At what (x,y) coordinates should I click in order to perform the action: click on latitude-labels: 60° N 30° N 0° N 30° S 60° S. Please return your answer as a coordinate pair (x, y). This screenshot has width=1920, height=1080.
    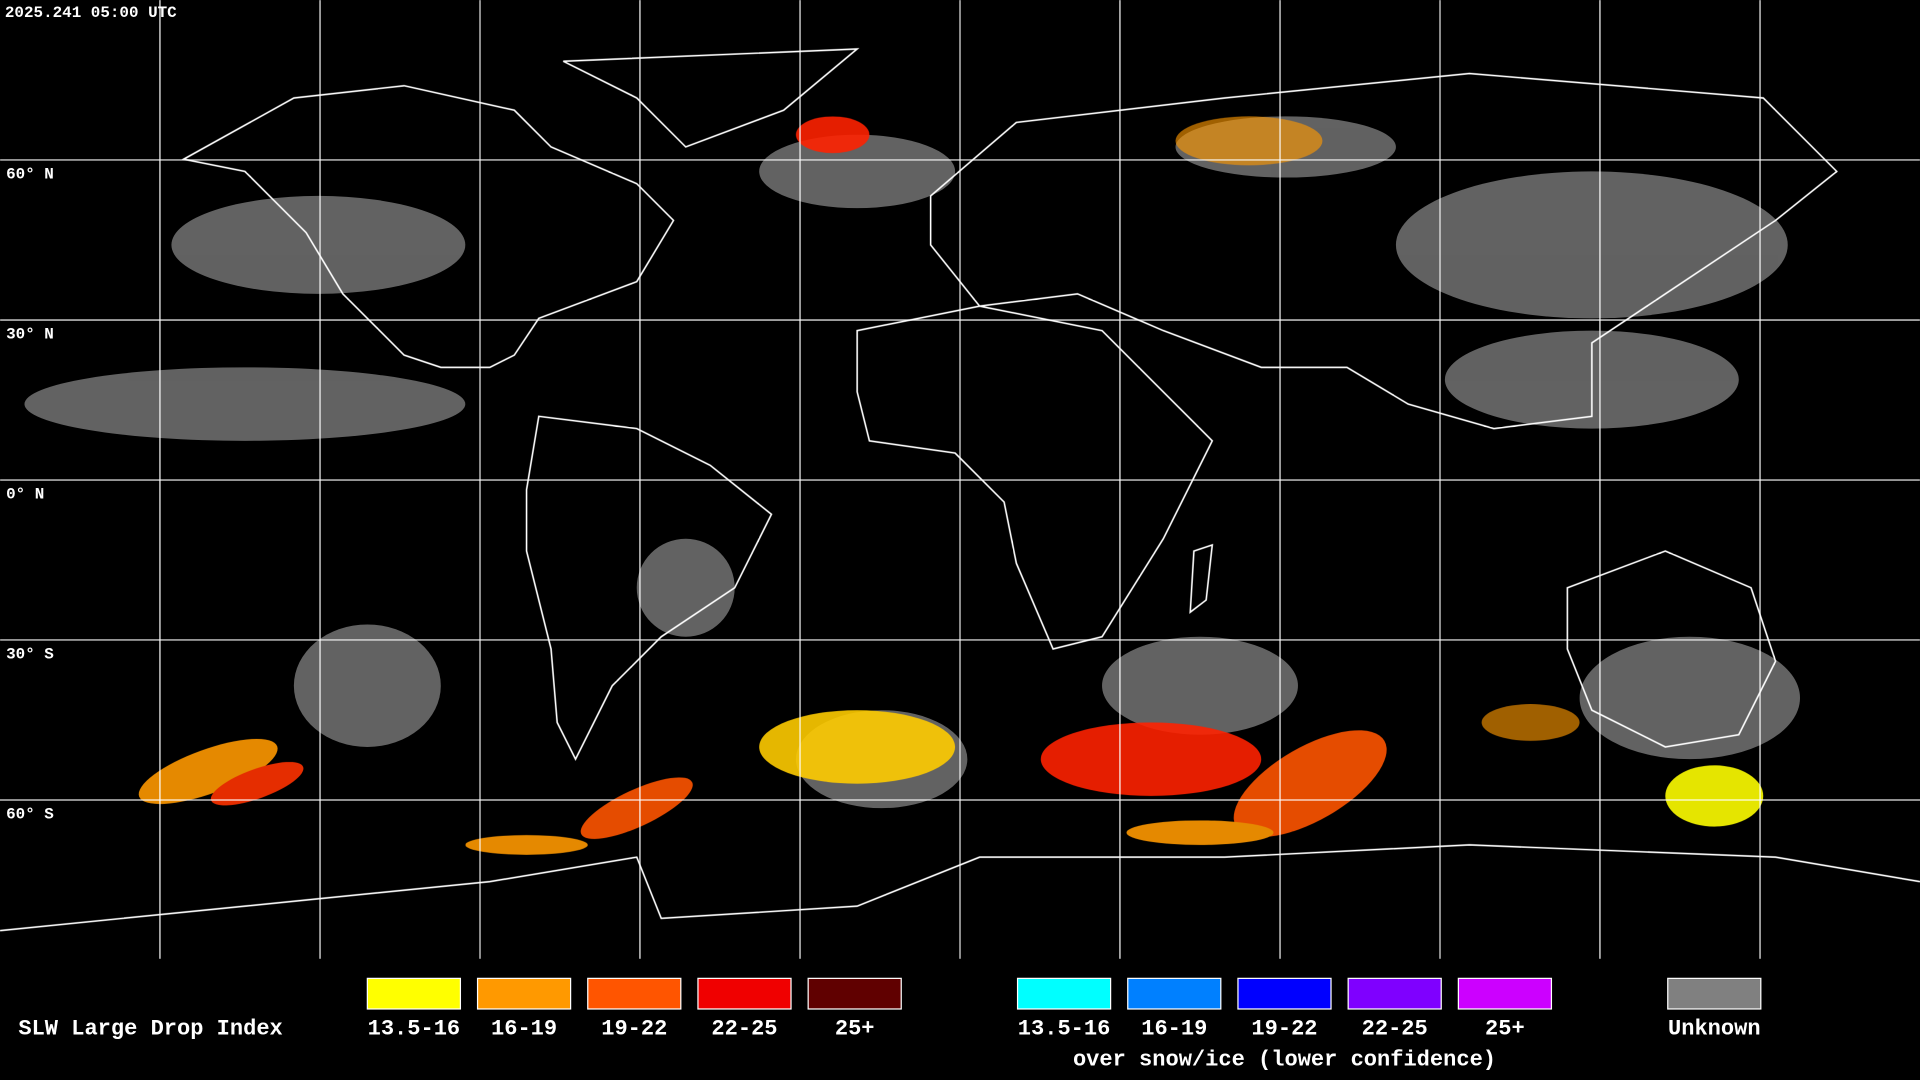
    Looking at the image, I should click on (30, 494).